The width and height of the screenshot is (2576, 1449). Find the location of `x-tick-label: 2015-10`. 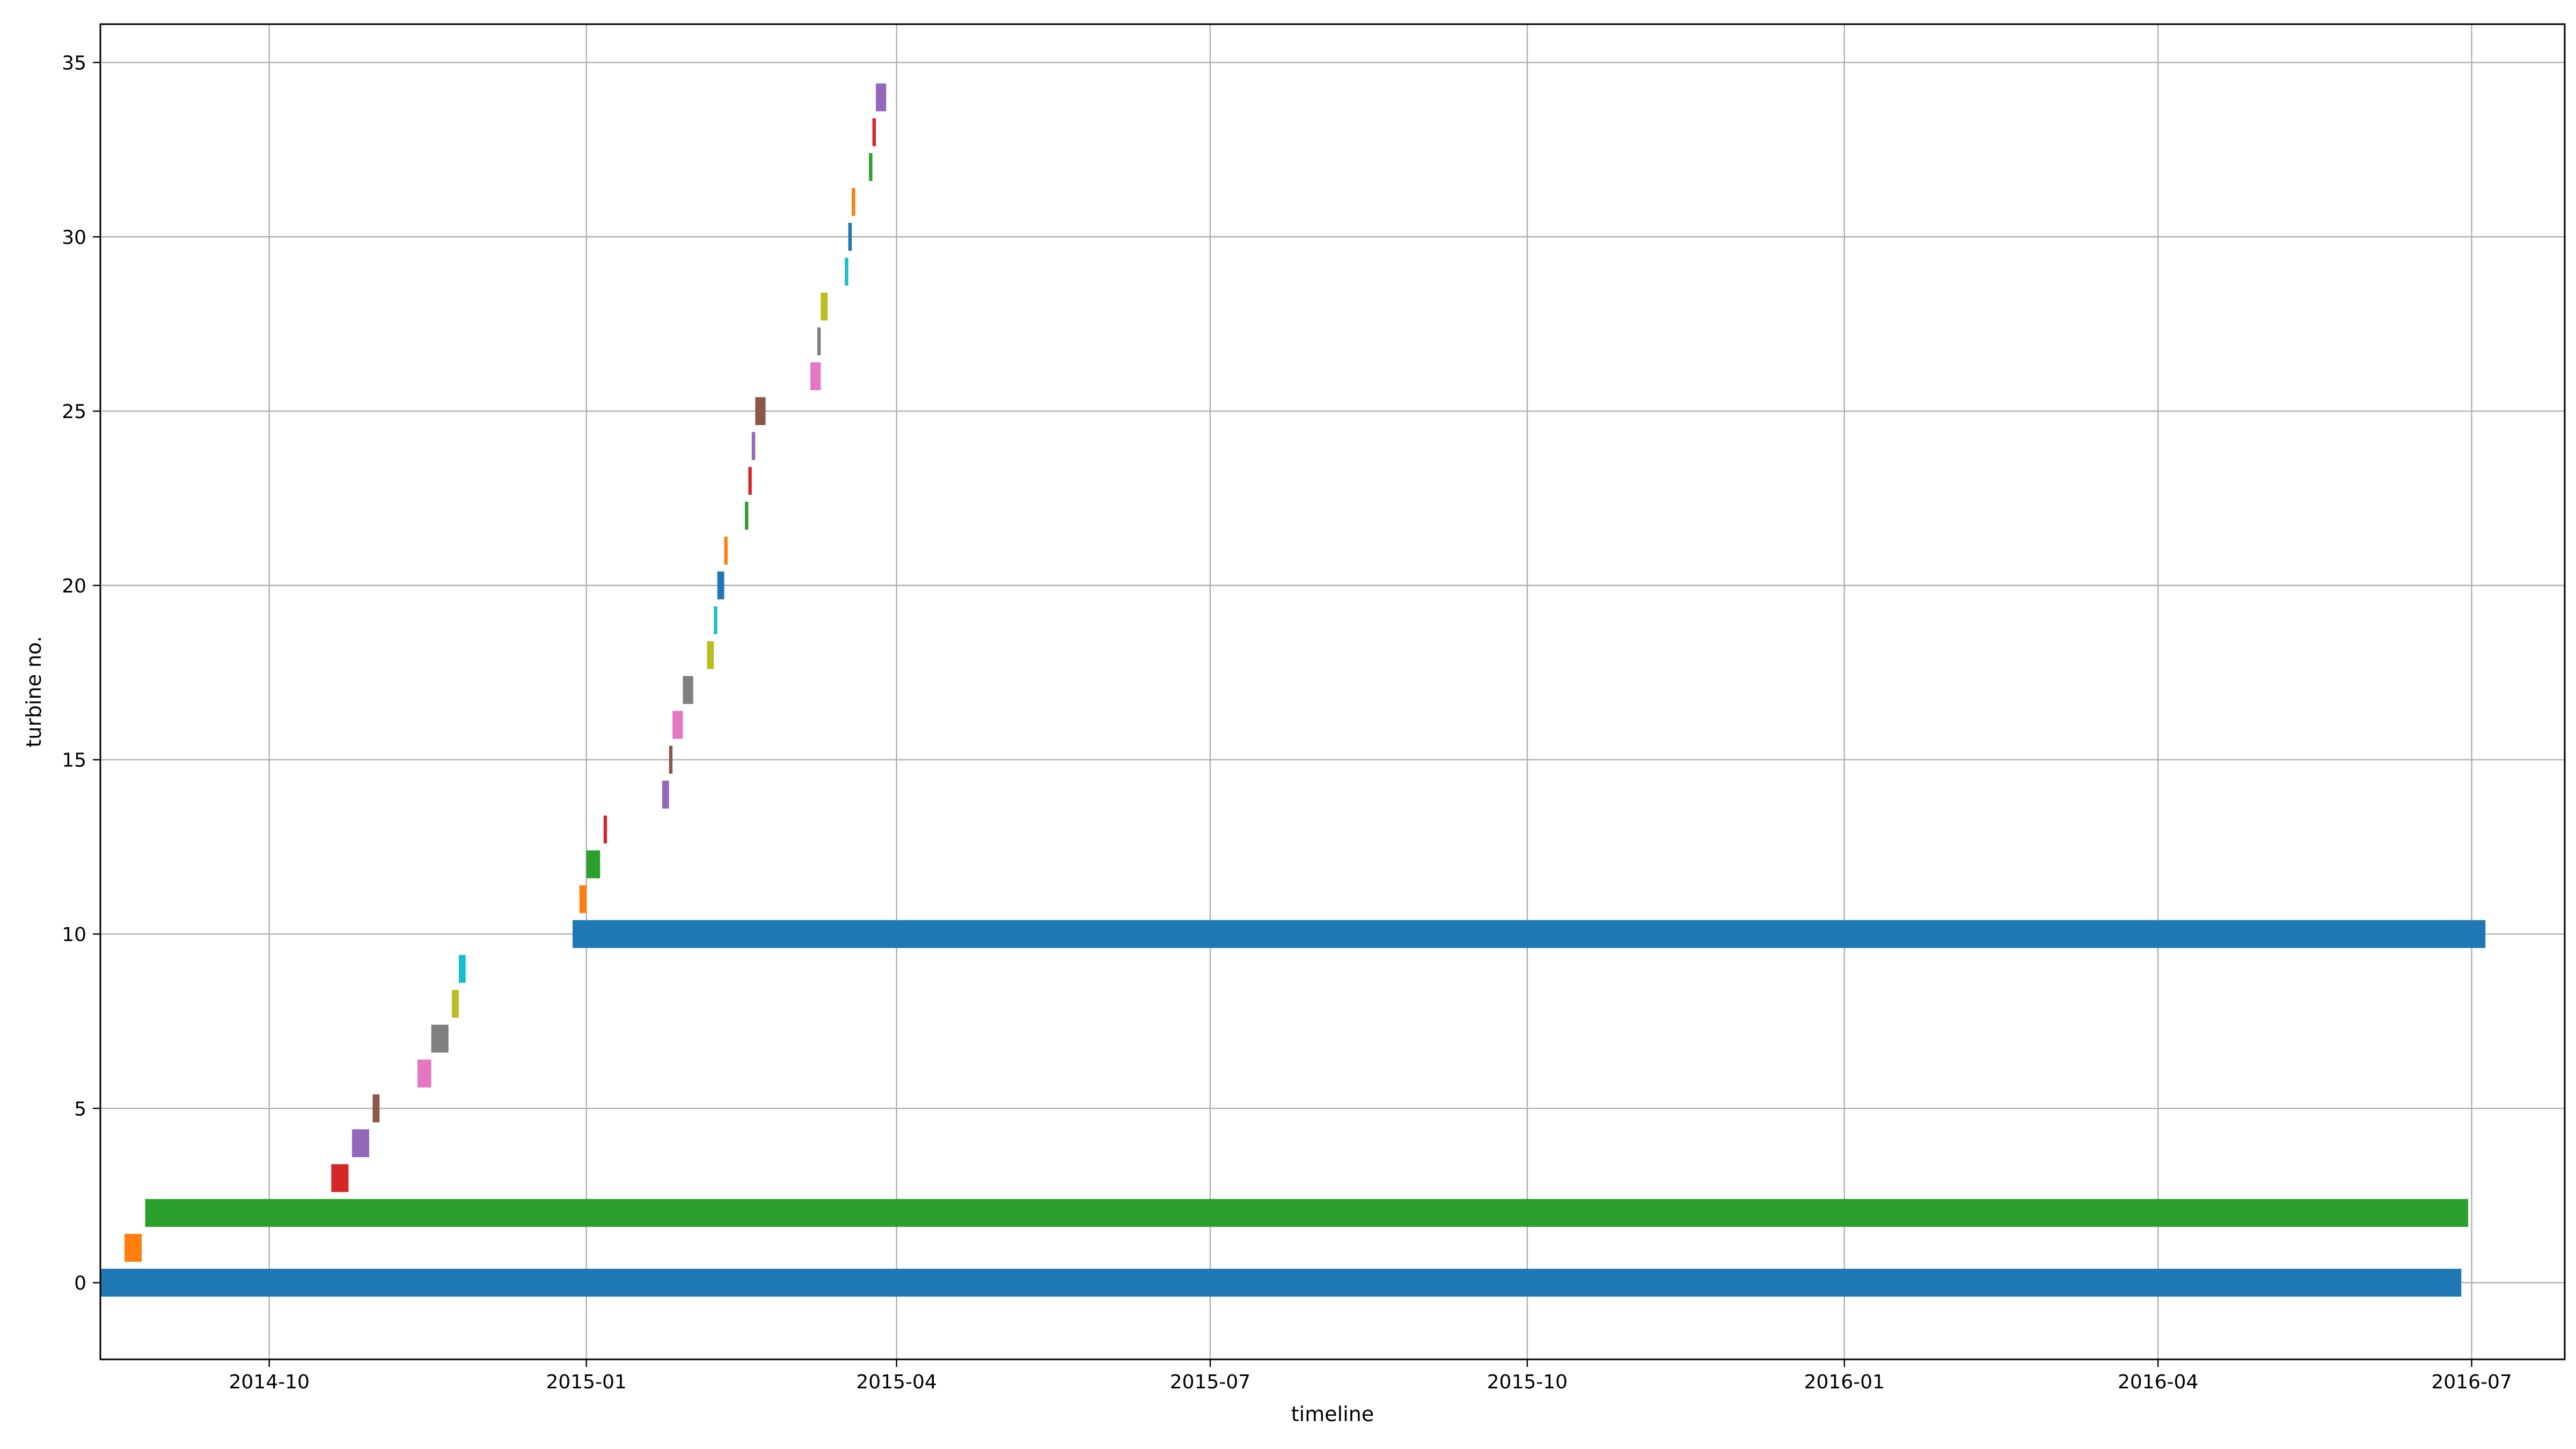

x-tick-label: 2015-10 is located at coordinates (1527, 1382).